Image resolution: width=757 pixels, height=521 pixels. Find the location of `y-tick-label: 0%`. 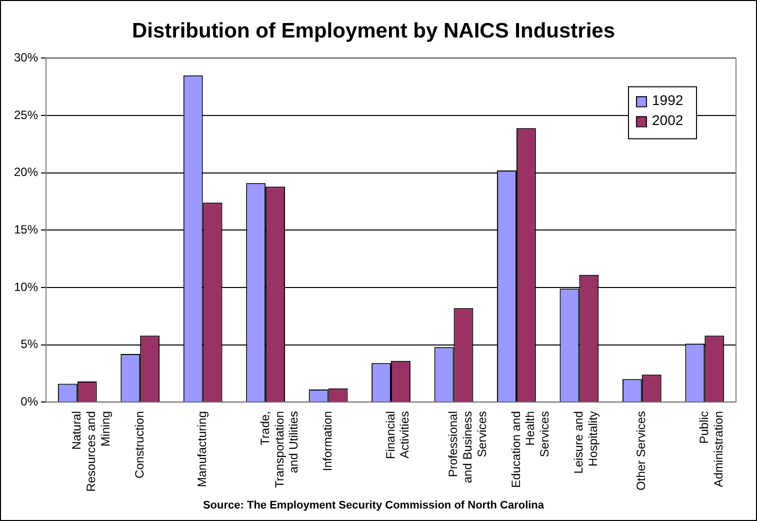

y-tick-label: 0% is located at coordinates (29, 401).